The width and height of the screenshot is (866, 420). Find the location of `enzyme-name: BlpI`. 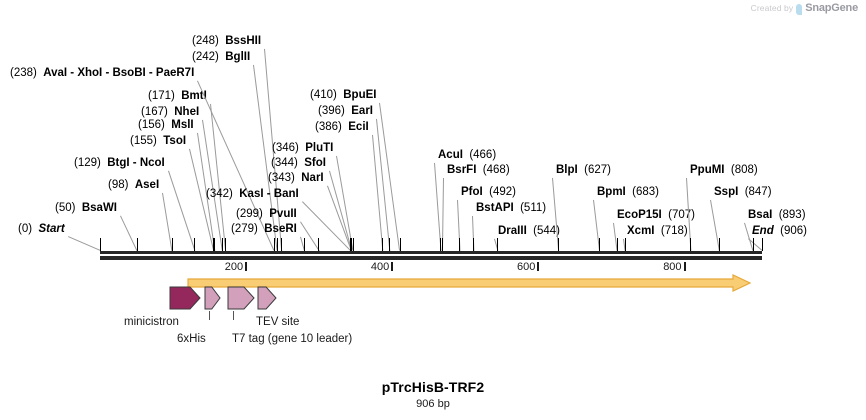

enzyme-name: BlpI is located at coordinates (567, 170).